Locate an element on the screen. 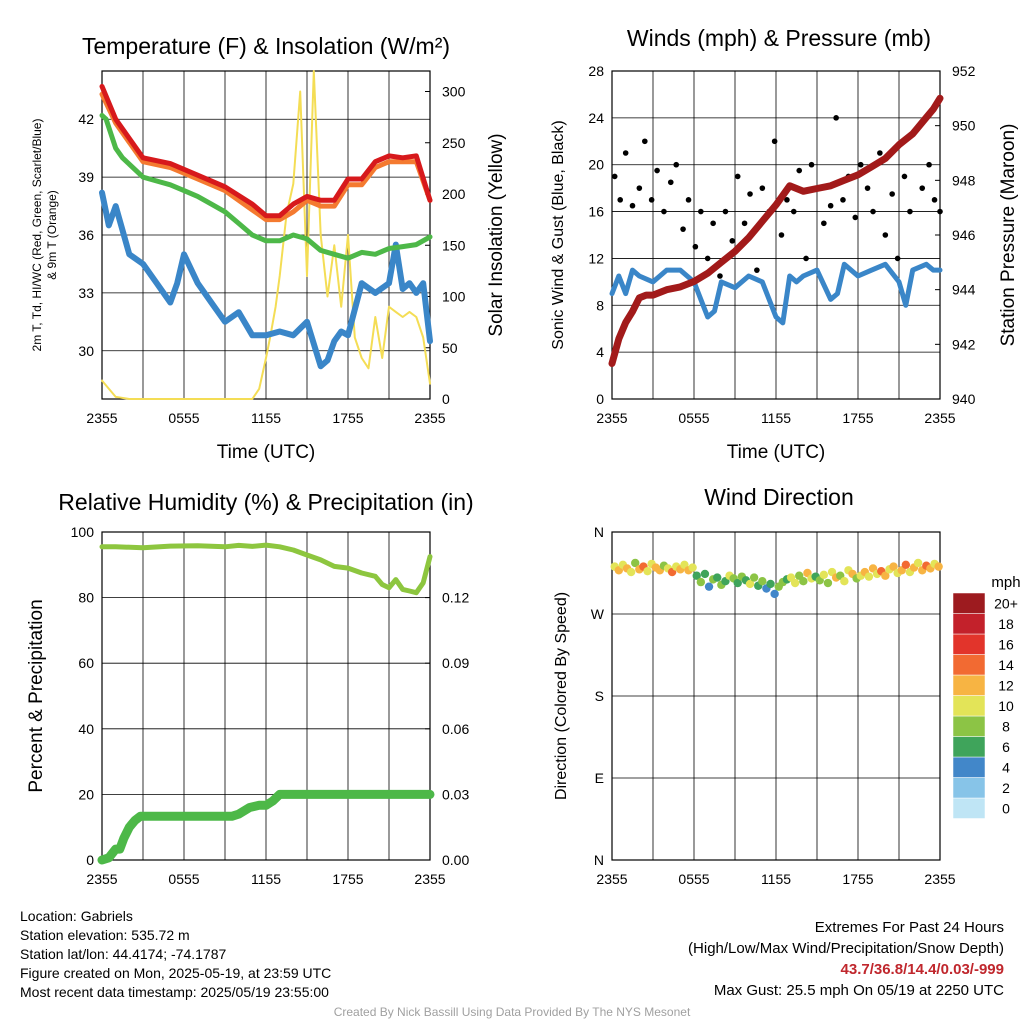 Image resolution: width=1024 pixels, height=1024 pixels. legend-label: 14 is located at coordinates (1006, 665).